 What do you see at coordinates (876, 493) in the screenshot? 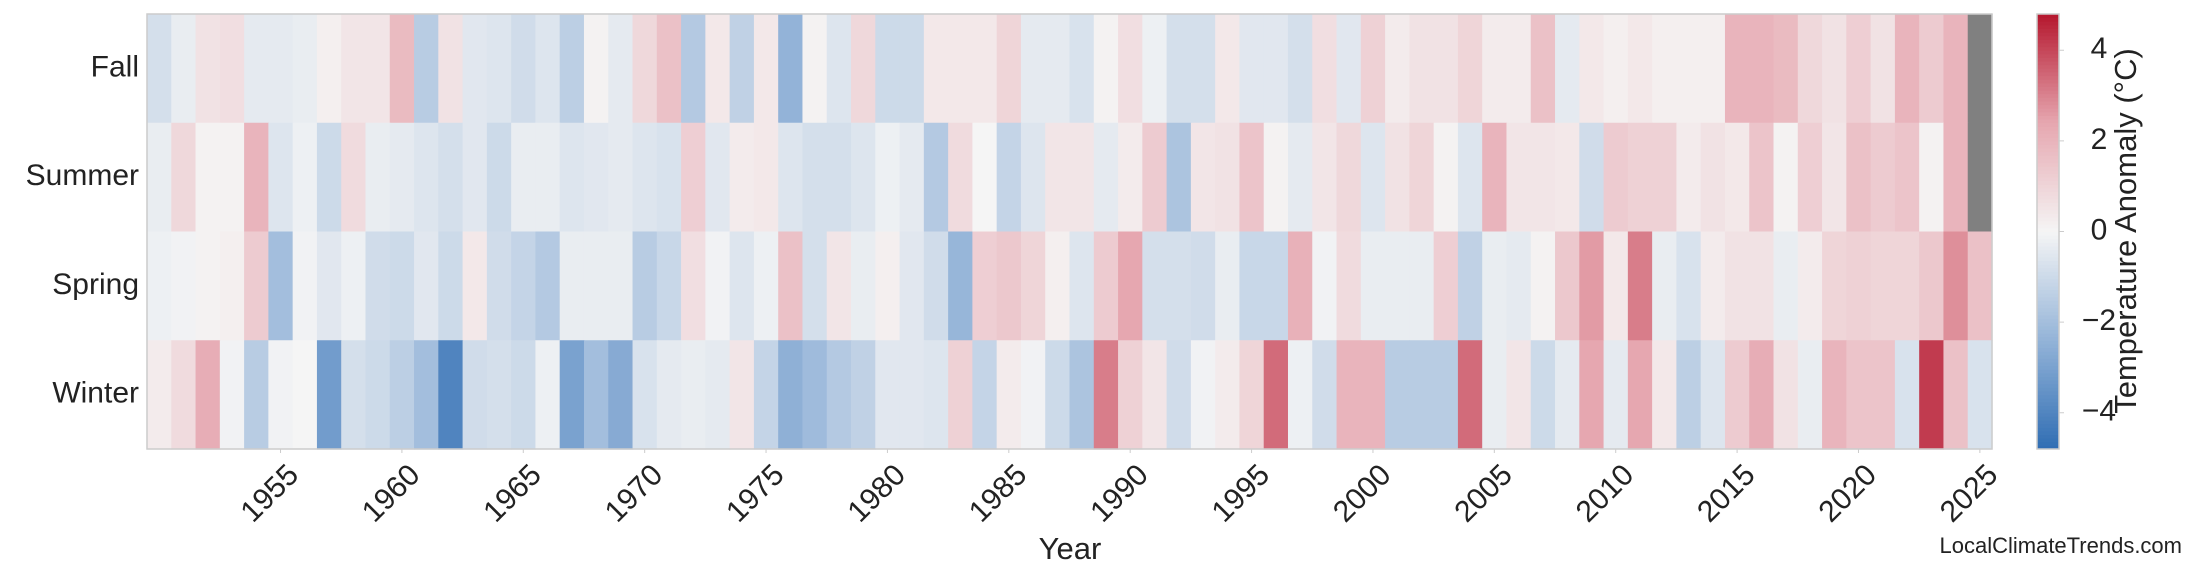
I see `x-tick-label: 1980` at bounding box center [876, 493].